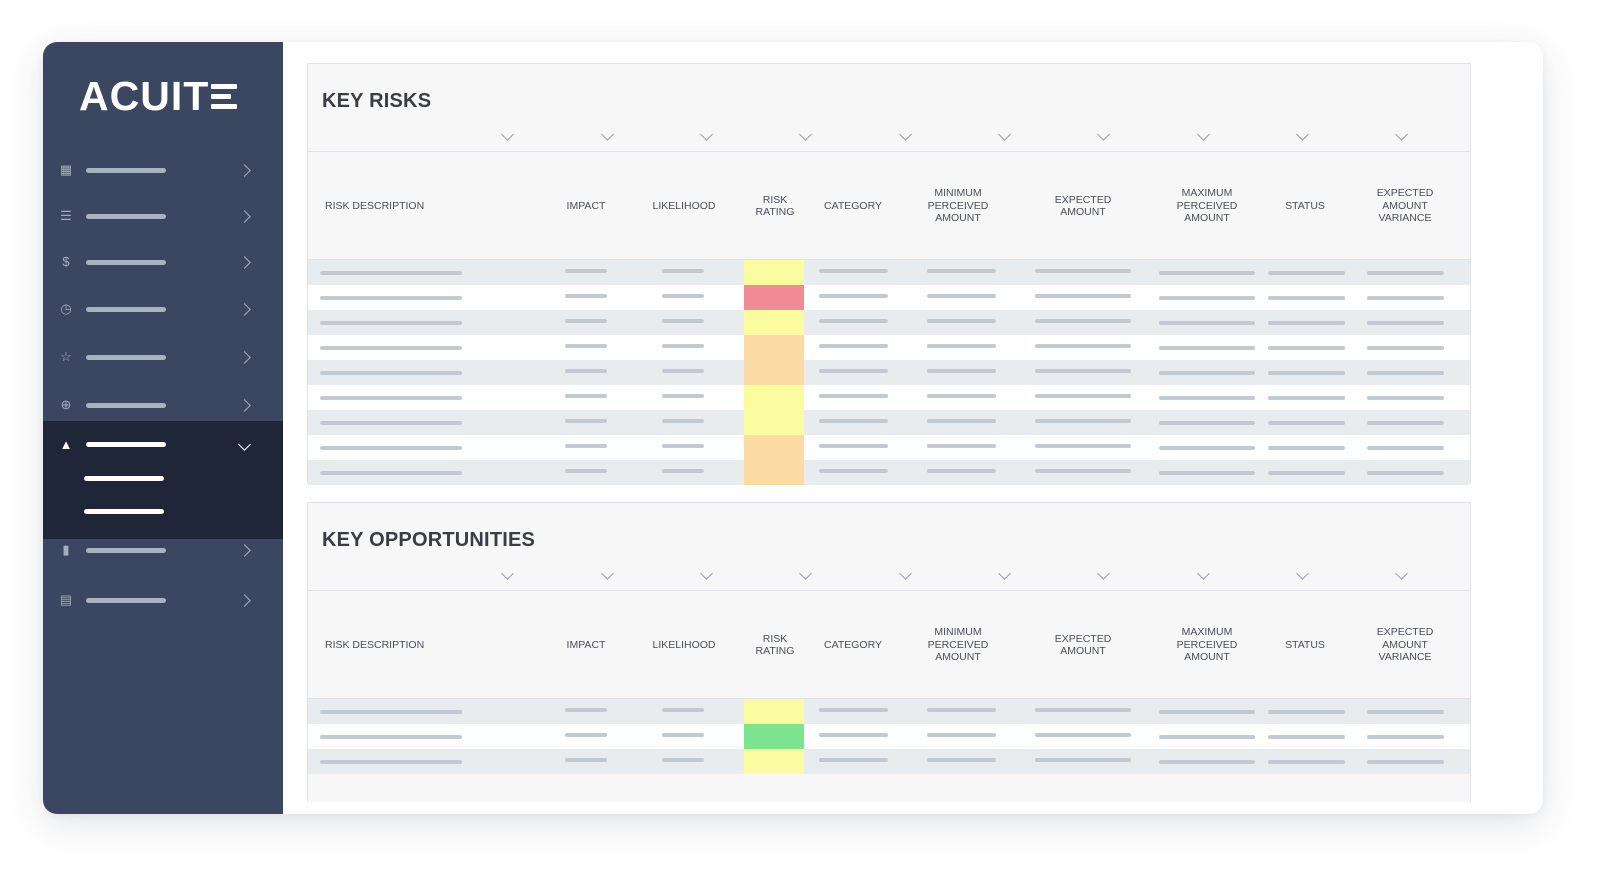 This screenshot has width=1600, height=875. Describe the element at coordinates (163, 309) in the screenshot. I see `sidebar-item-3: ◷` at that location.